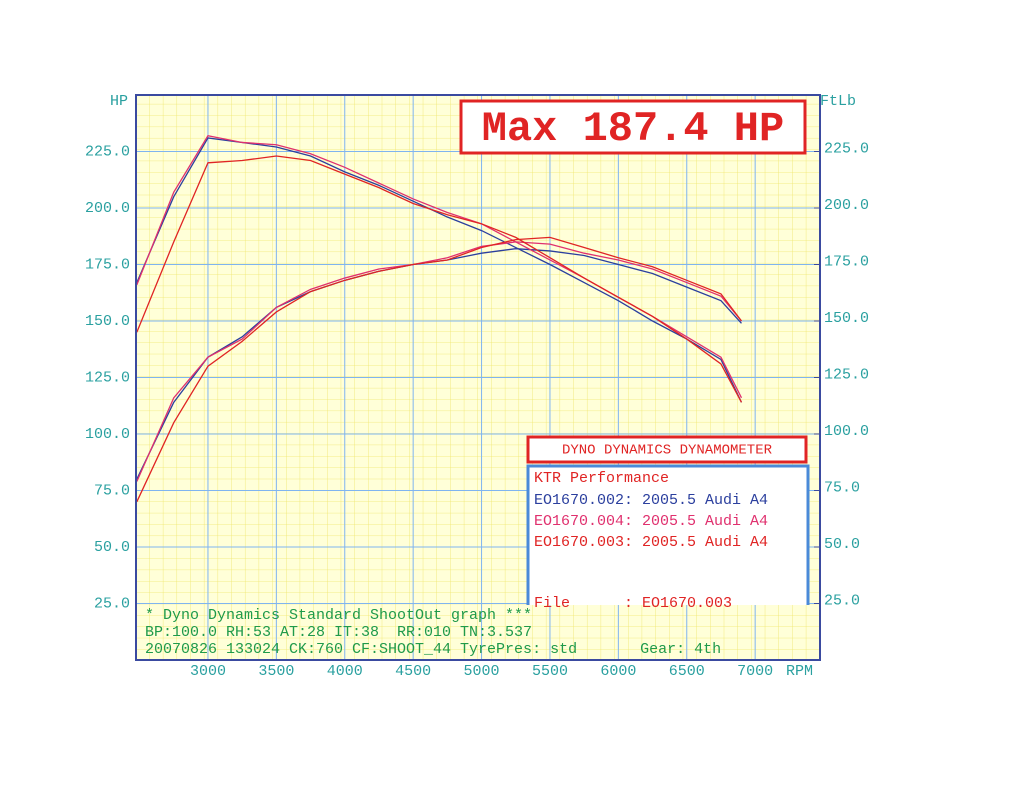 This screenshot has height=794, width=1024. What do you see at coordinates (112, 490) in the screenshot?
I see `y-tick-label: 75.0` at bounding box center [112, 490].